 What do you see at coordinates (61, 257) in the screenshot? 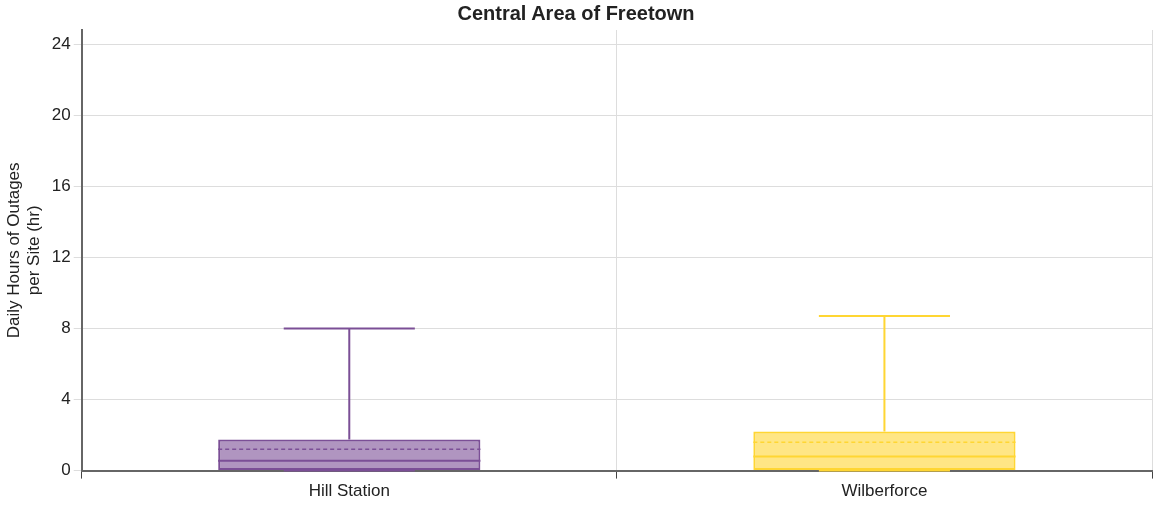
I see `y-tick-label: 12` at bounding box center [61, 257].